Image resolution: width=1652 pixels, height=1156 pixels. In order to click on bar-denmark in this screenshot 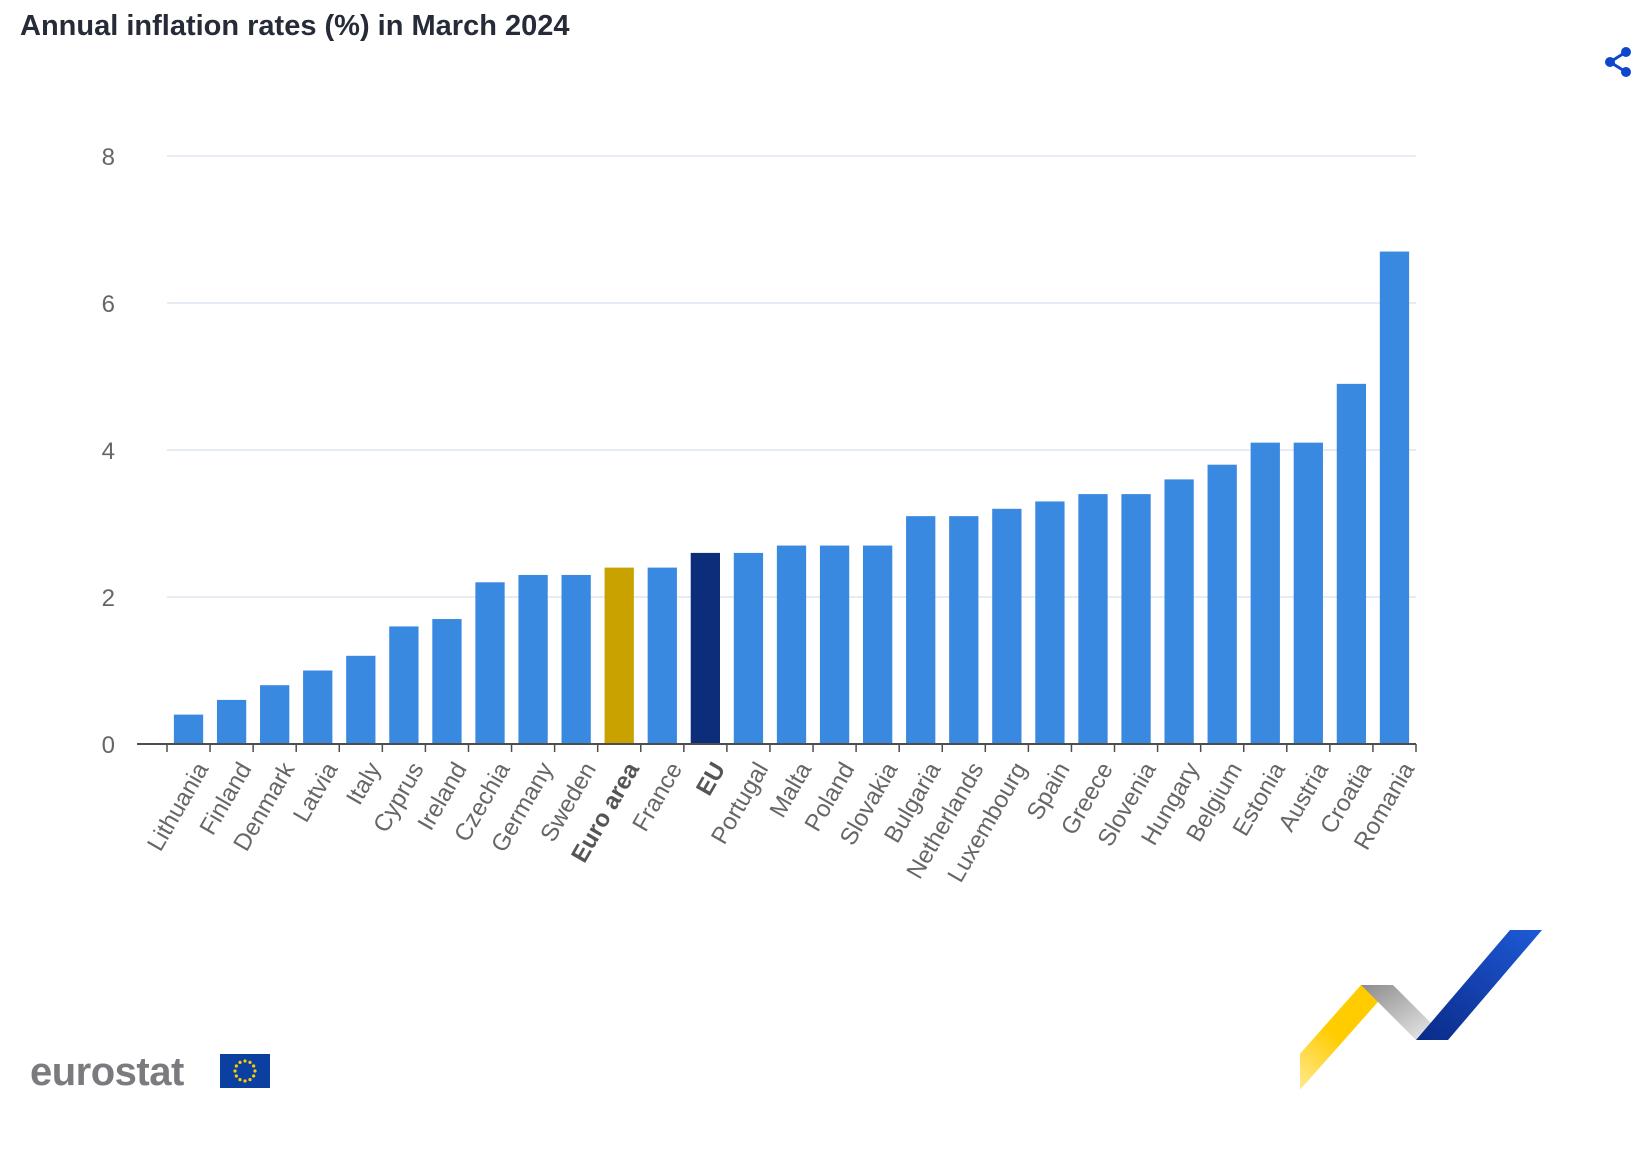, I will do `click(275, 714)`.